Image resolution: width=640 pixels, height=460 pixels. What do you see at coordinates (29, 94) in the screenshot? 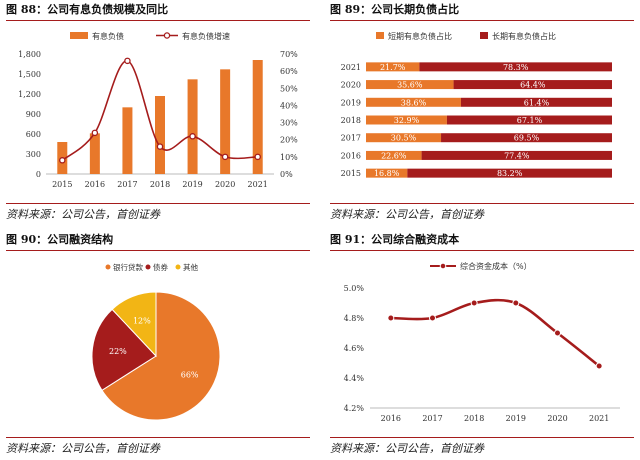
I see `y-left-tick-label: 1,200` at bounding box center [29, 94].